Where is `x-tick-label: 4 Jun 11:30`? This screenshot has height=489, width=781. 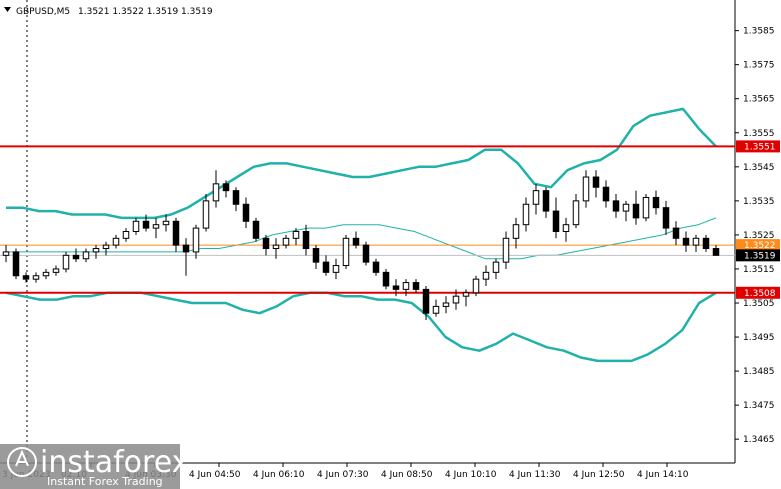
x-tick-label: 4 Jun 11:30 is located at coordinates (535, 475).